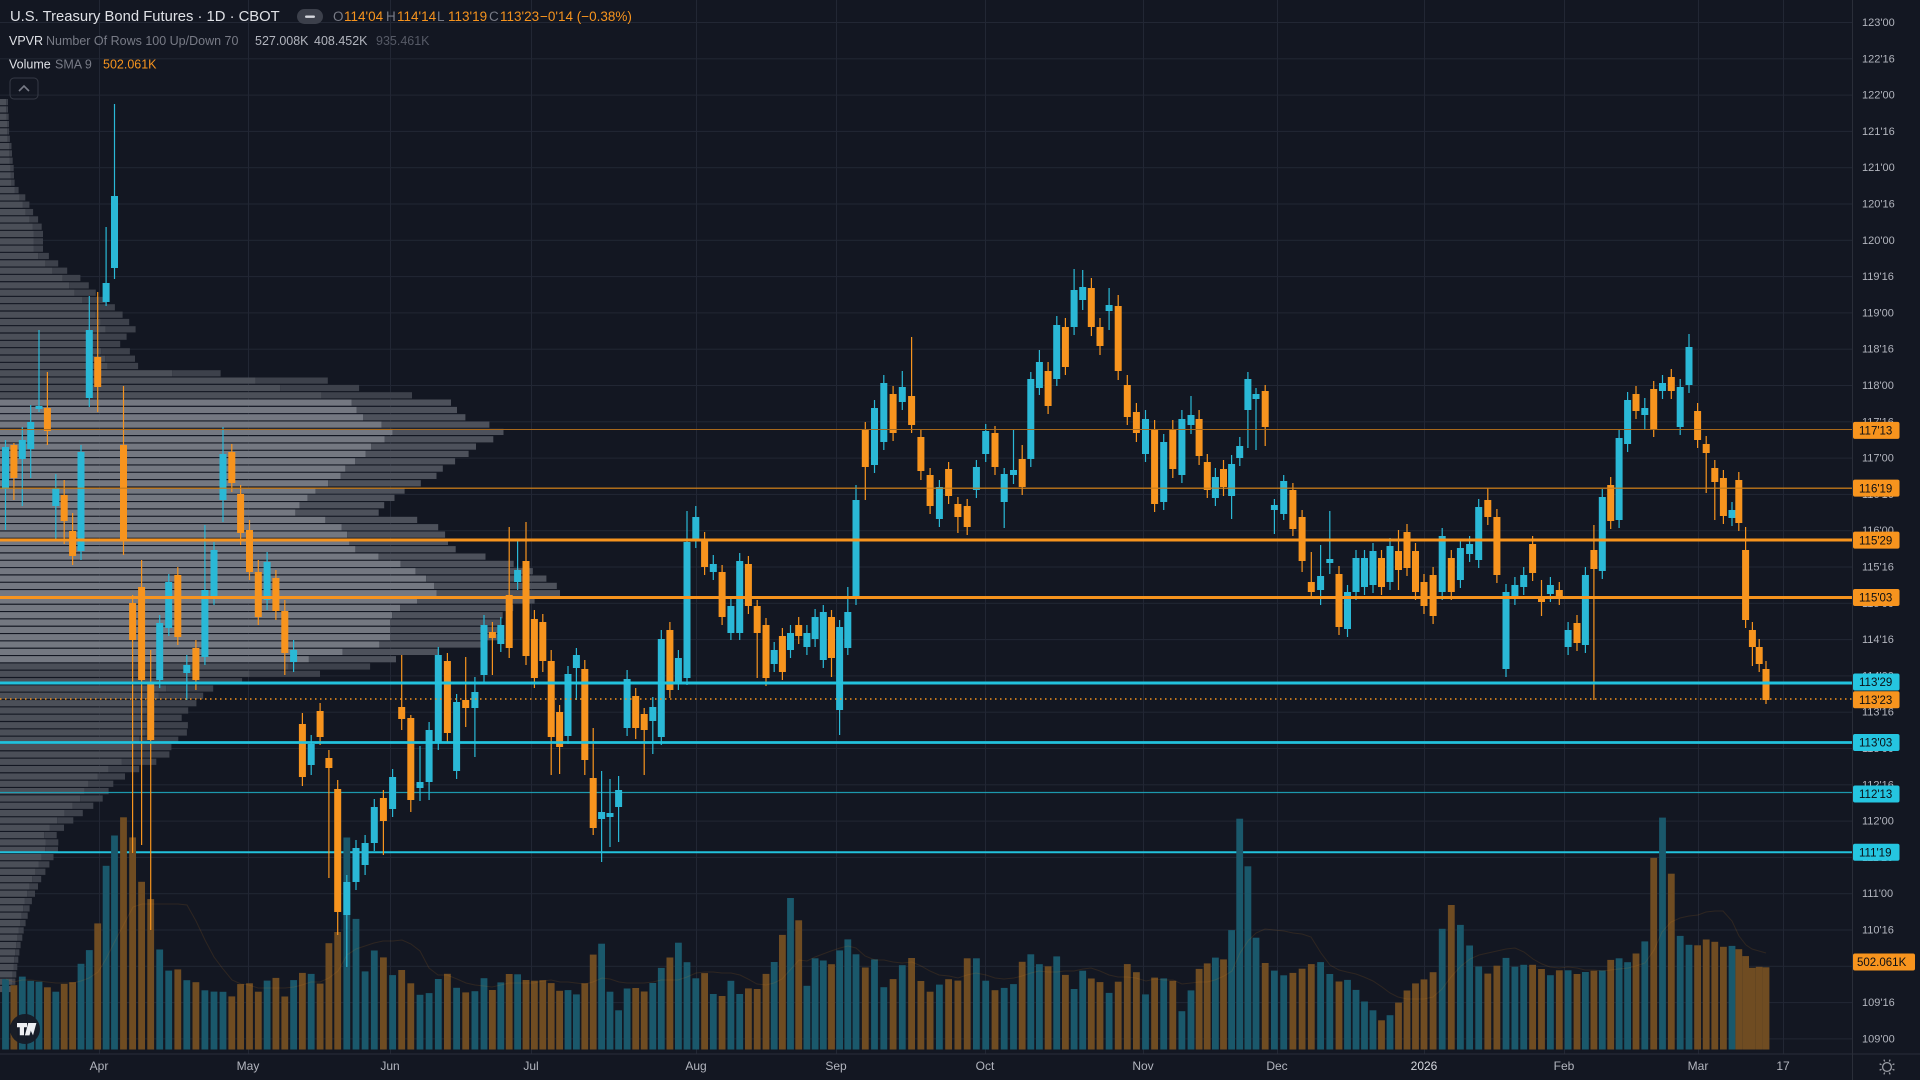 This screenshot has width=1920, height=1080. What do you see at coordinates (1698, 1066) in the screenshot?
I see `svg-text: Mar` at bounding box center [1698, 1066].